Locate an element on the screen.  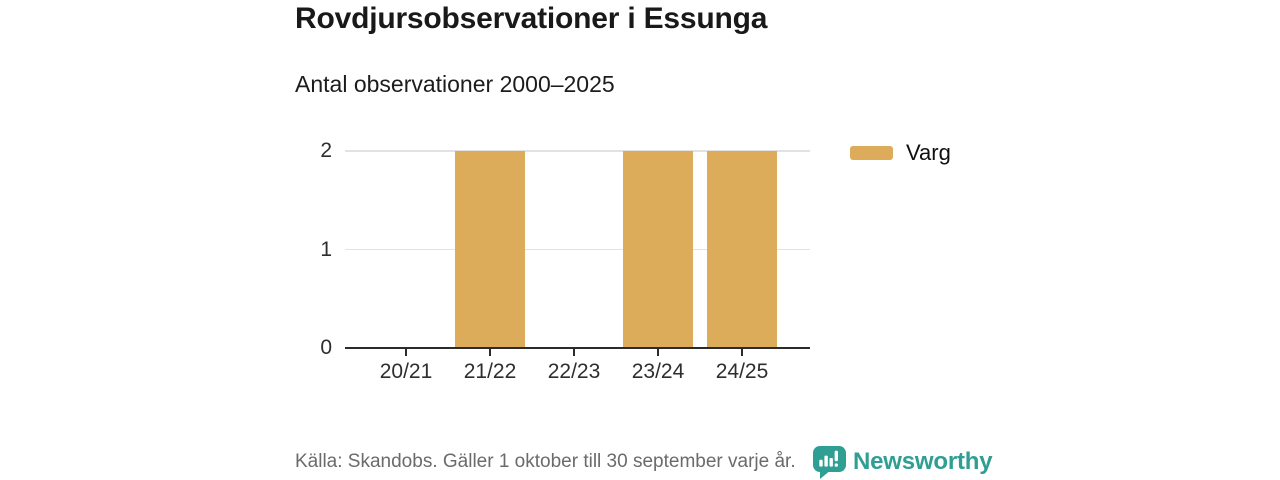
newsworthy-icon is located at coordinates (829, 462).